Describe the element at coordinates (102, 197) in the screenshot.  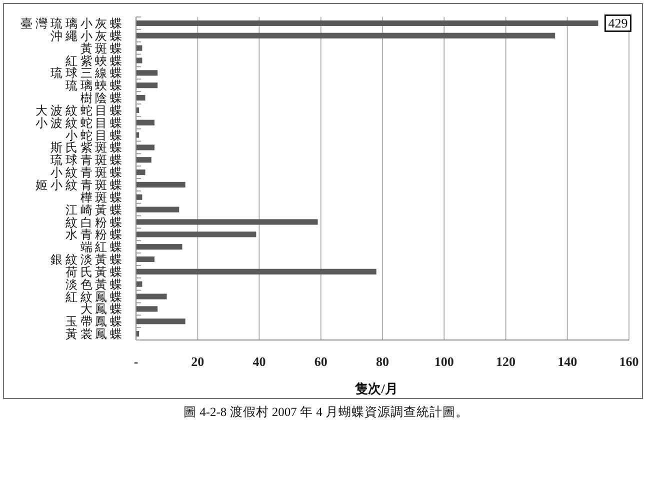
I see `y-tick-label: 樺斑蝶` at that location.